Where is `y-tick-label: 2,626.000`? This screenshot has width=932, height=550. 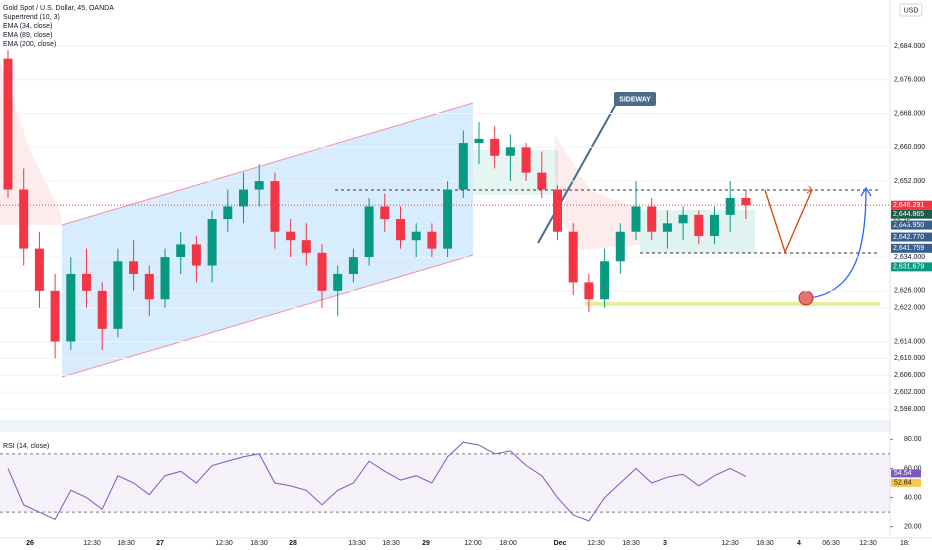 y-tick-label: 2,626.000 is located at coordinates (909, 291).